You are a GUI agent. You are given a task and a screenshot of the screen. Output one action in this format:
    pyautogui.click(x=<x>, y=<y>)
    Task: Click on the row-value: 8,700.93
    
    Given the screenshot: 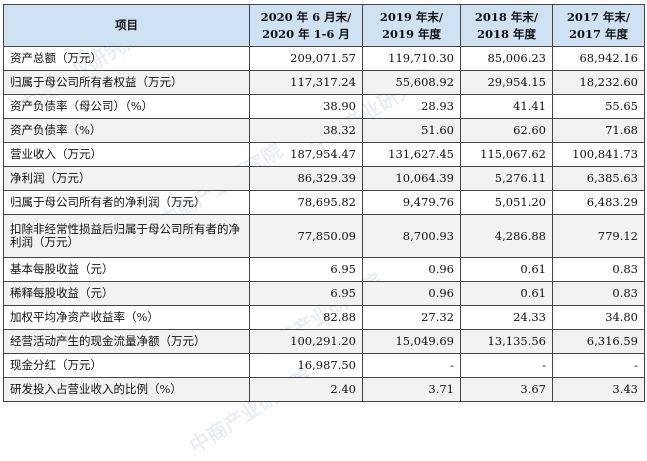 What is the action you would take?
    pyautogui.click(x=411, y=236)
    